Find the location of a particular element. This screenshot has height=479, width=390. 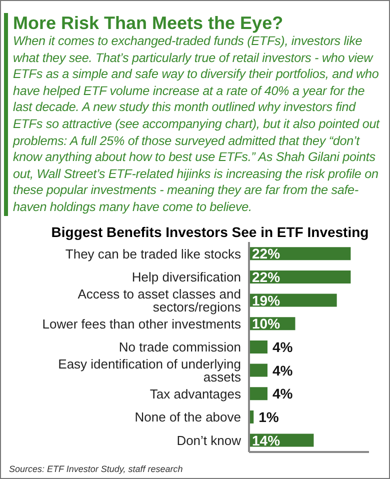

y-tick-label: Access to asset classes and sectors/regions is located at coordinates (160, 300).